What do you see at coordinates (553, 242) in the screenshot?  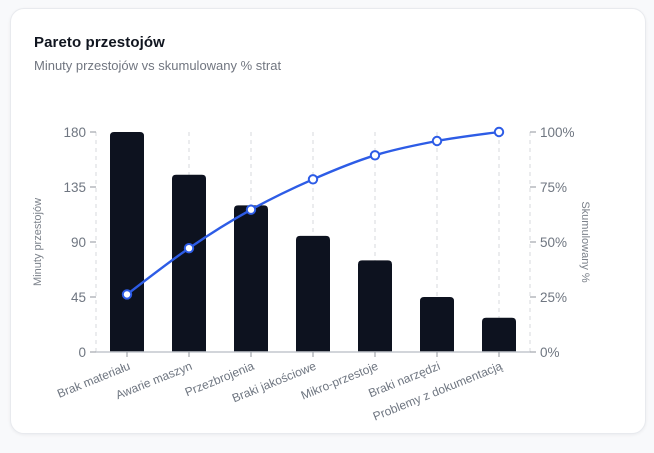 I see `y-right-tick-label-2: 50%` at bounding box center [553, 242].